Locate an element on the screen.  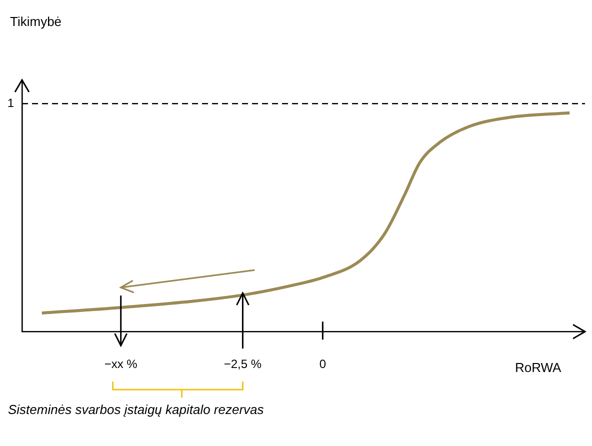
text: Sisteminės svarbos įstaigų kapitalo rezervas is located at coordinates (136, 409).